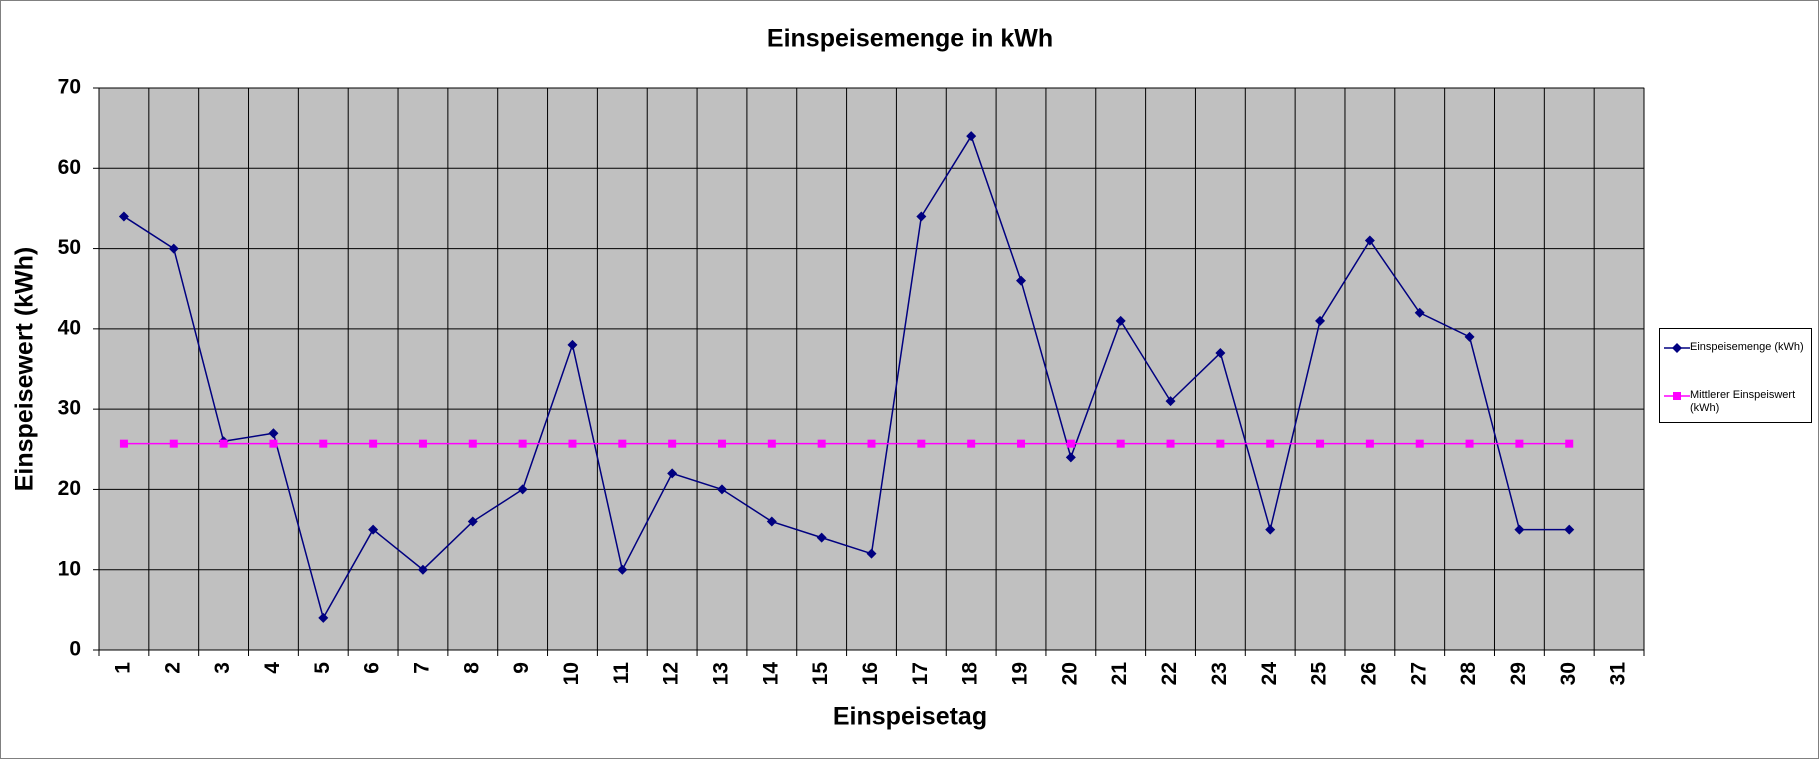 Image resolution: width=1819 pixels, height=759 pixels. I want to click on x-tick-label: 8, so click(471, 668).